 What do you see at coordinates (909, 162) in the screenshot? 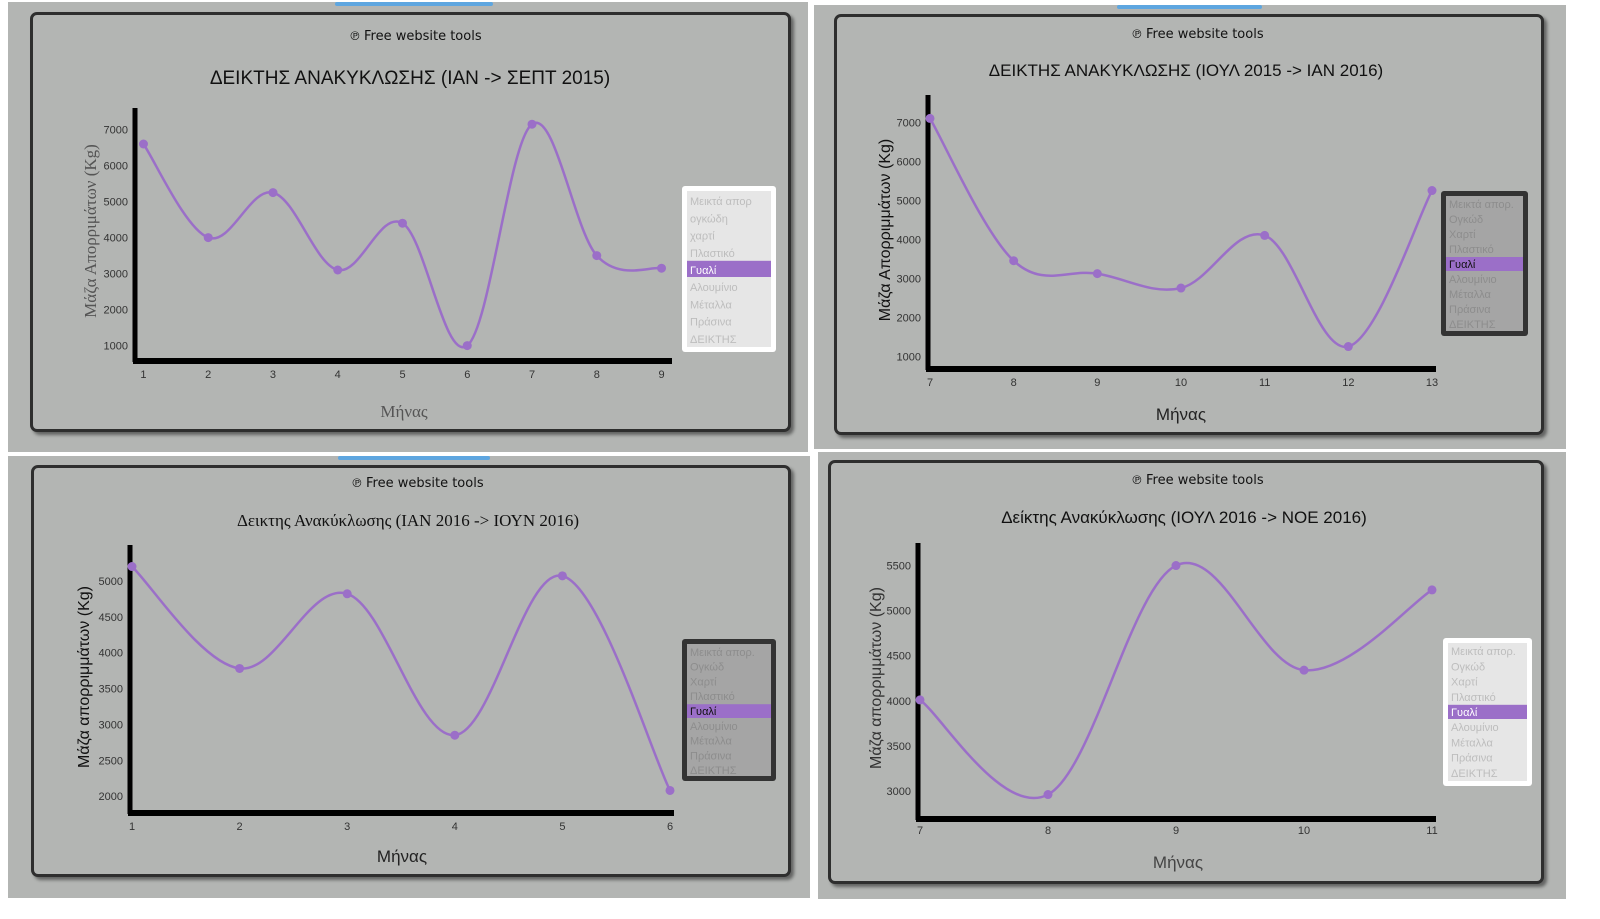
I see `y-tick-label: 6000` at bounding box center [909, 162].